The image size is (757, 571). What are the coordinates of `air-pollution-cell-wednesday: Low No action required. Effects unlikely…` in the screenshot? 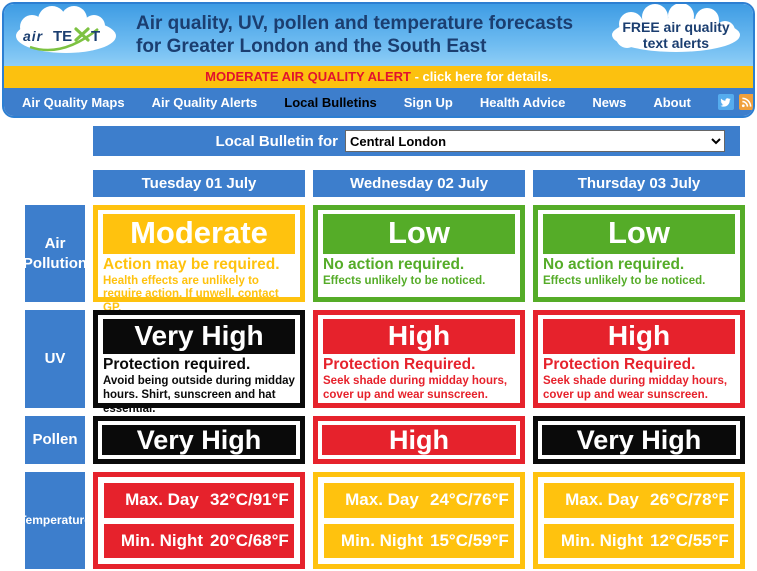 It's located at (419, 253).